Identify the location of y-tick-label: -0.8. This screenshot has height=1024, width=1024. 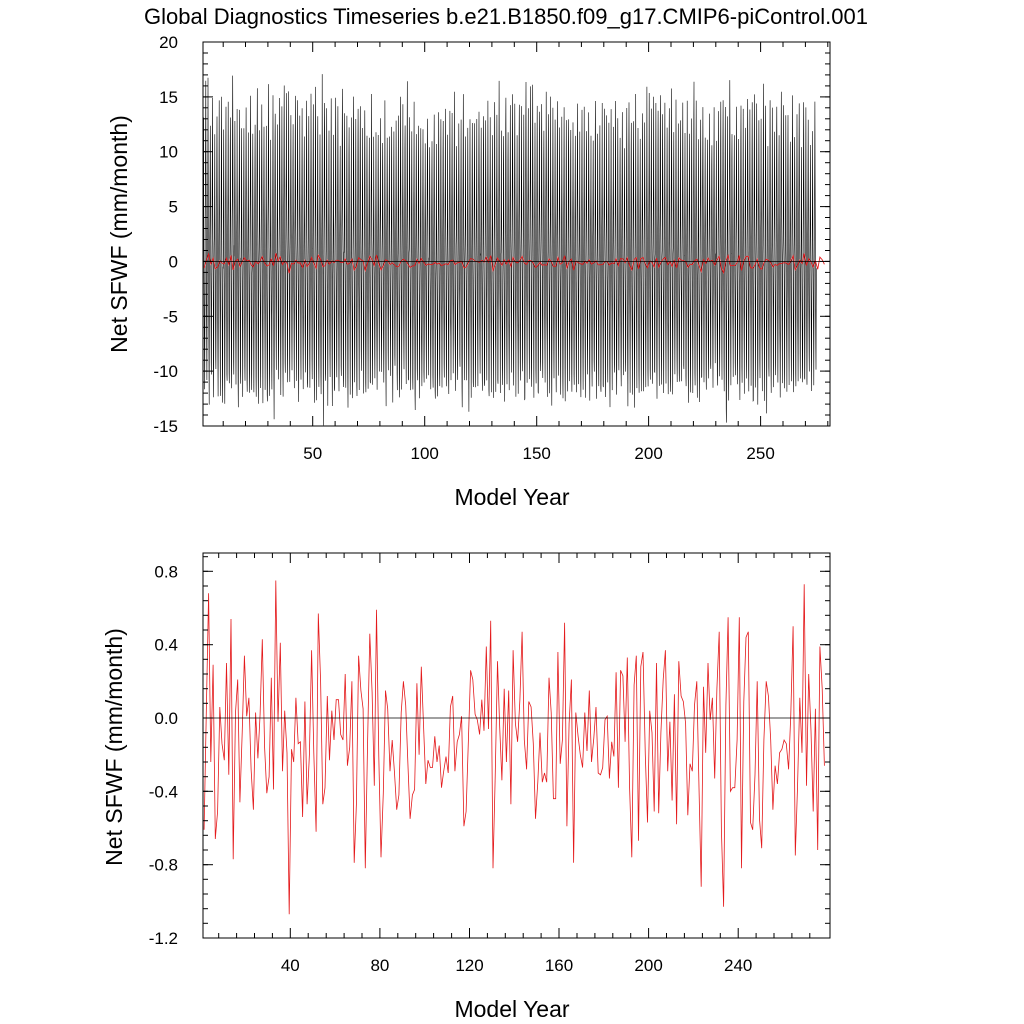
(163, 865).